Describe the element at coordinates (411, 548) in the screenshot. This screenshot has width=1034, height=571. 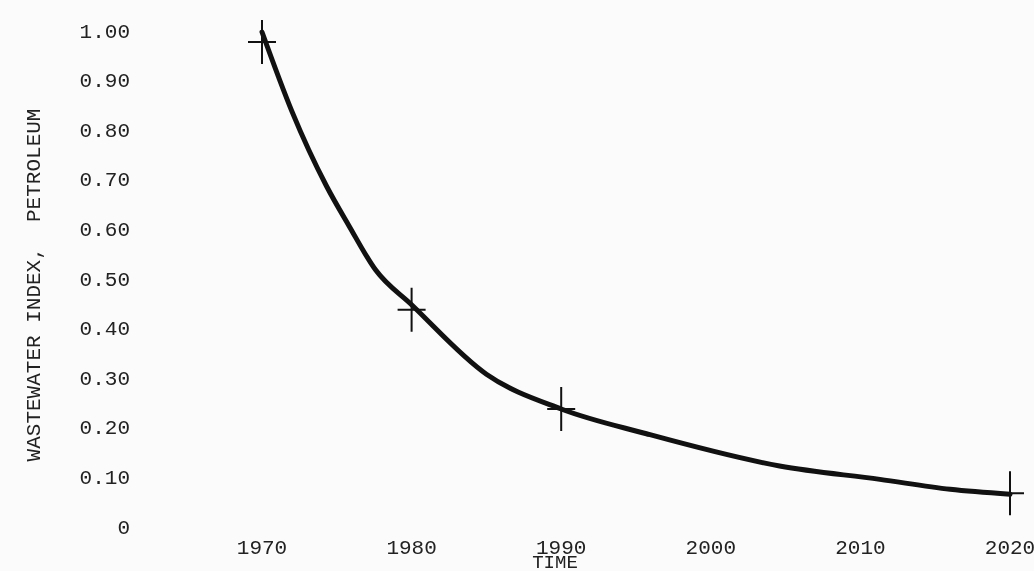
I see `x-tick-label: 1980` at that location.